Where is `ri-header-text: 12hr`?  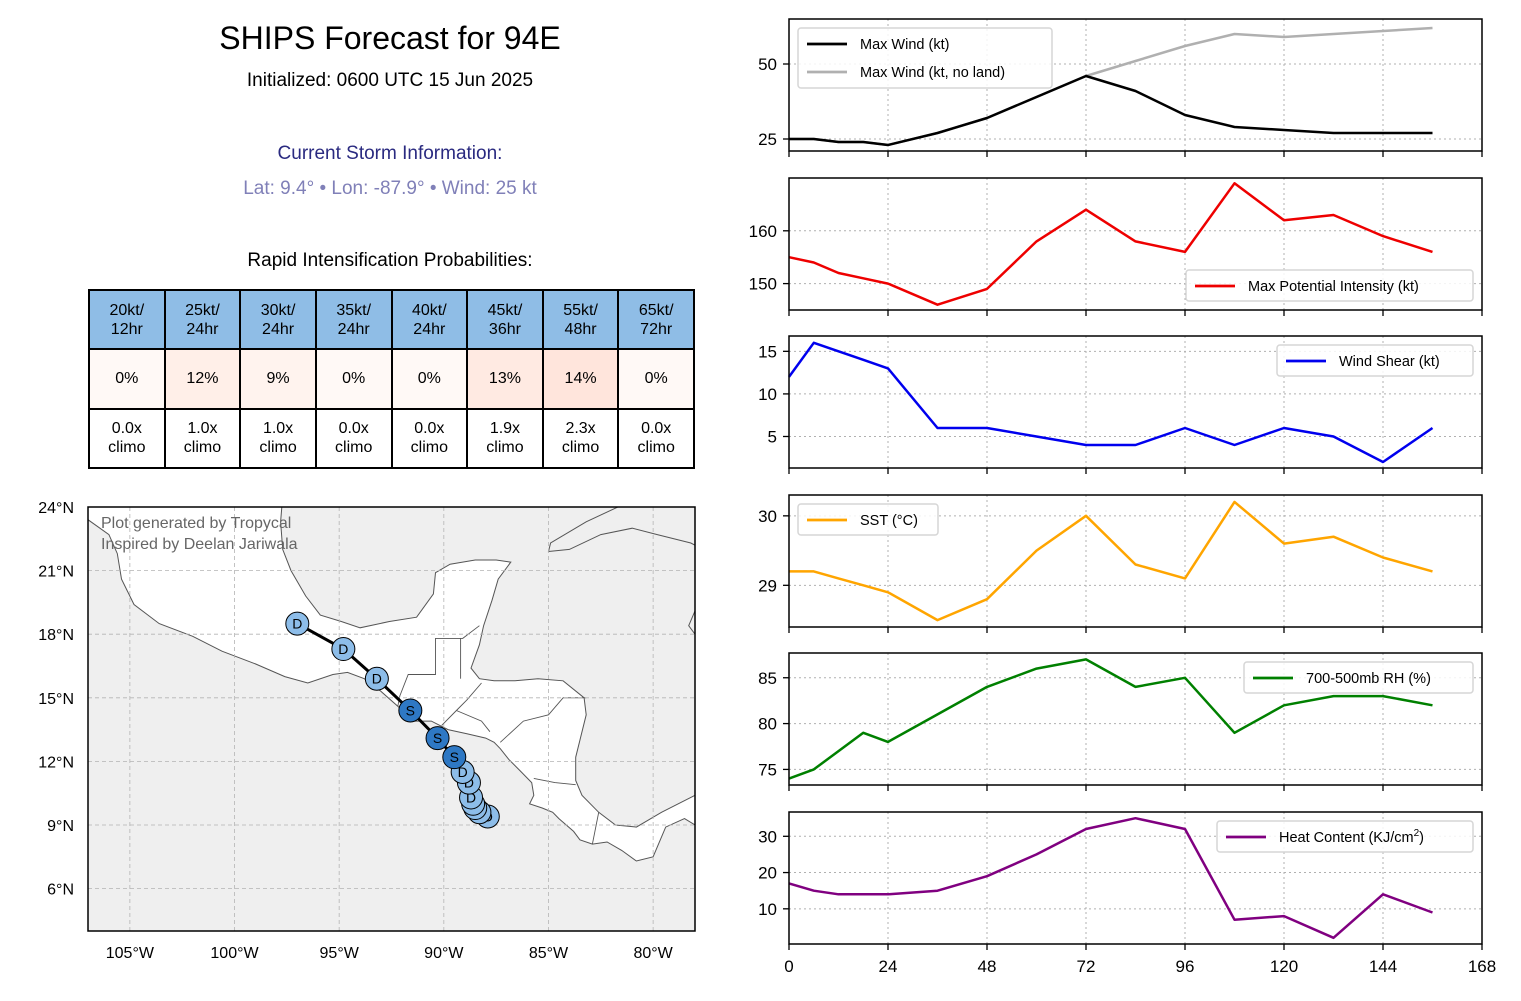 ri-header-text: 12hr is located at coordinates (126, 329).